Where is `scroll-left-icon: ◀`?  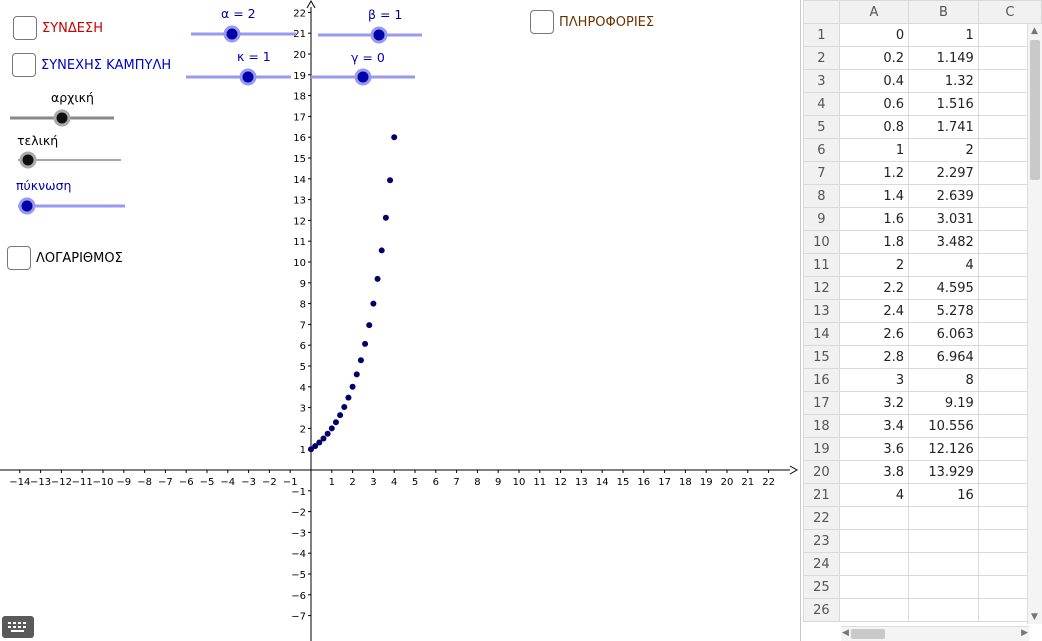
scroll-left-icon: ◀ is located at coordinates (845, 633).